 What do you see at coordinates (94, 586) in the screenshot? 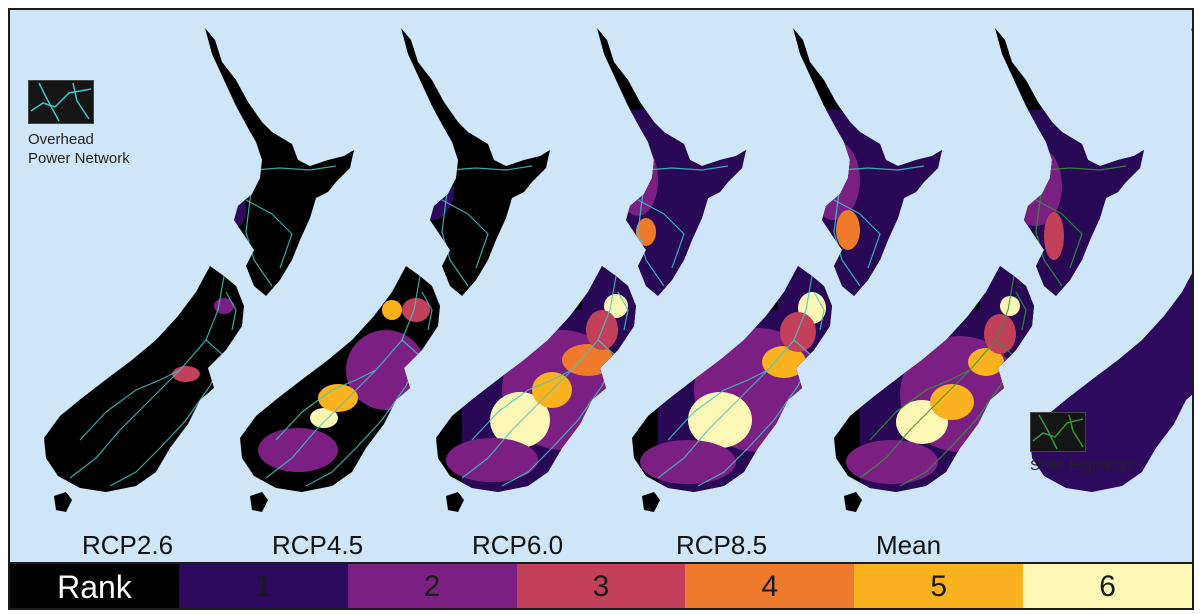
I see `rank-title: Rank` at bounding box center [94, 586].